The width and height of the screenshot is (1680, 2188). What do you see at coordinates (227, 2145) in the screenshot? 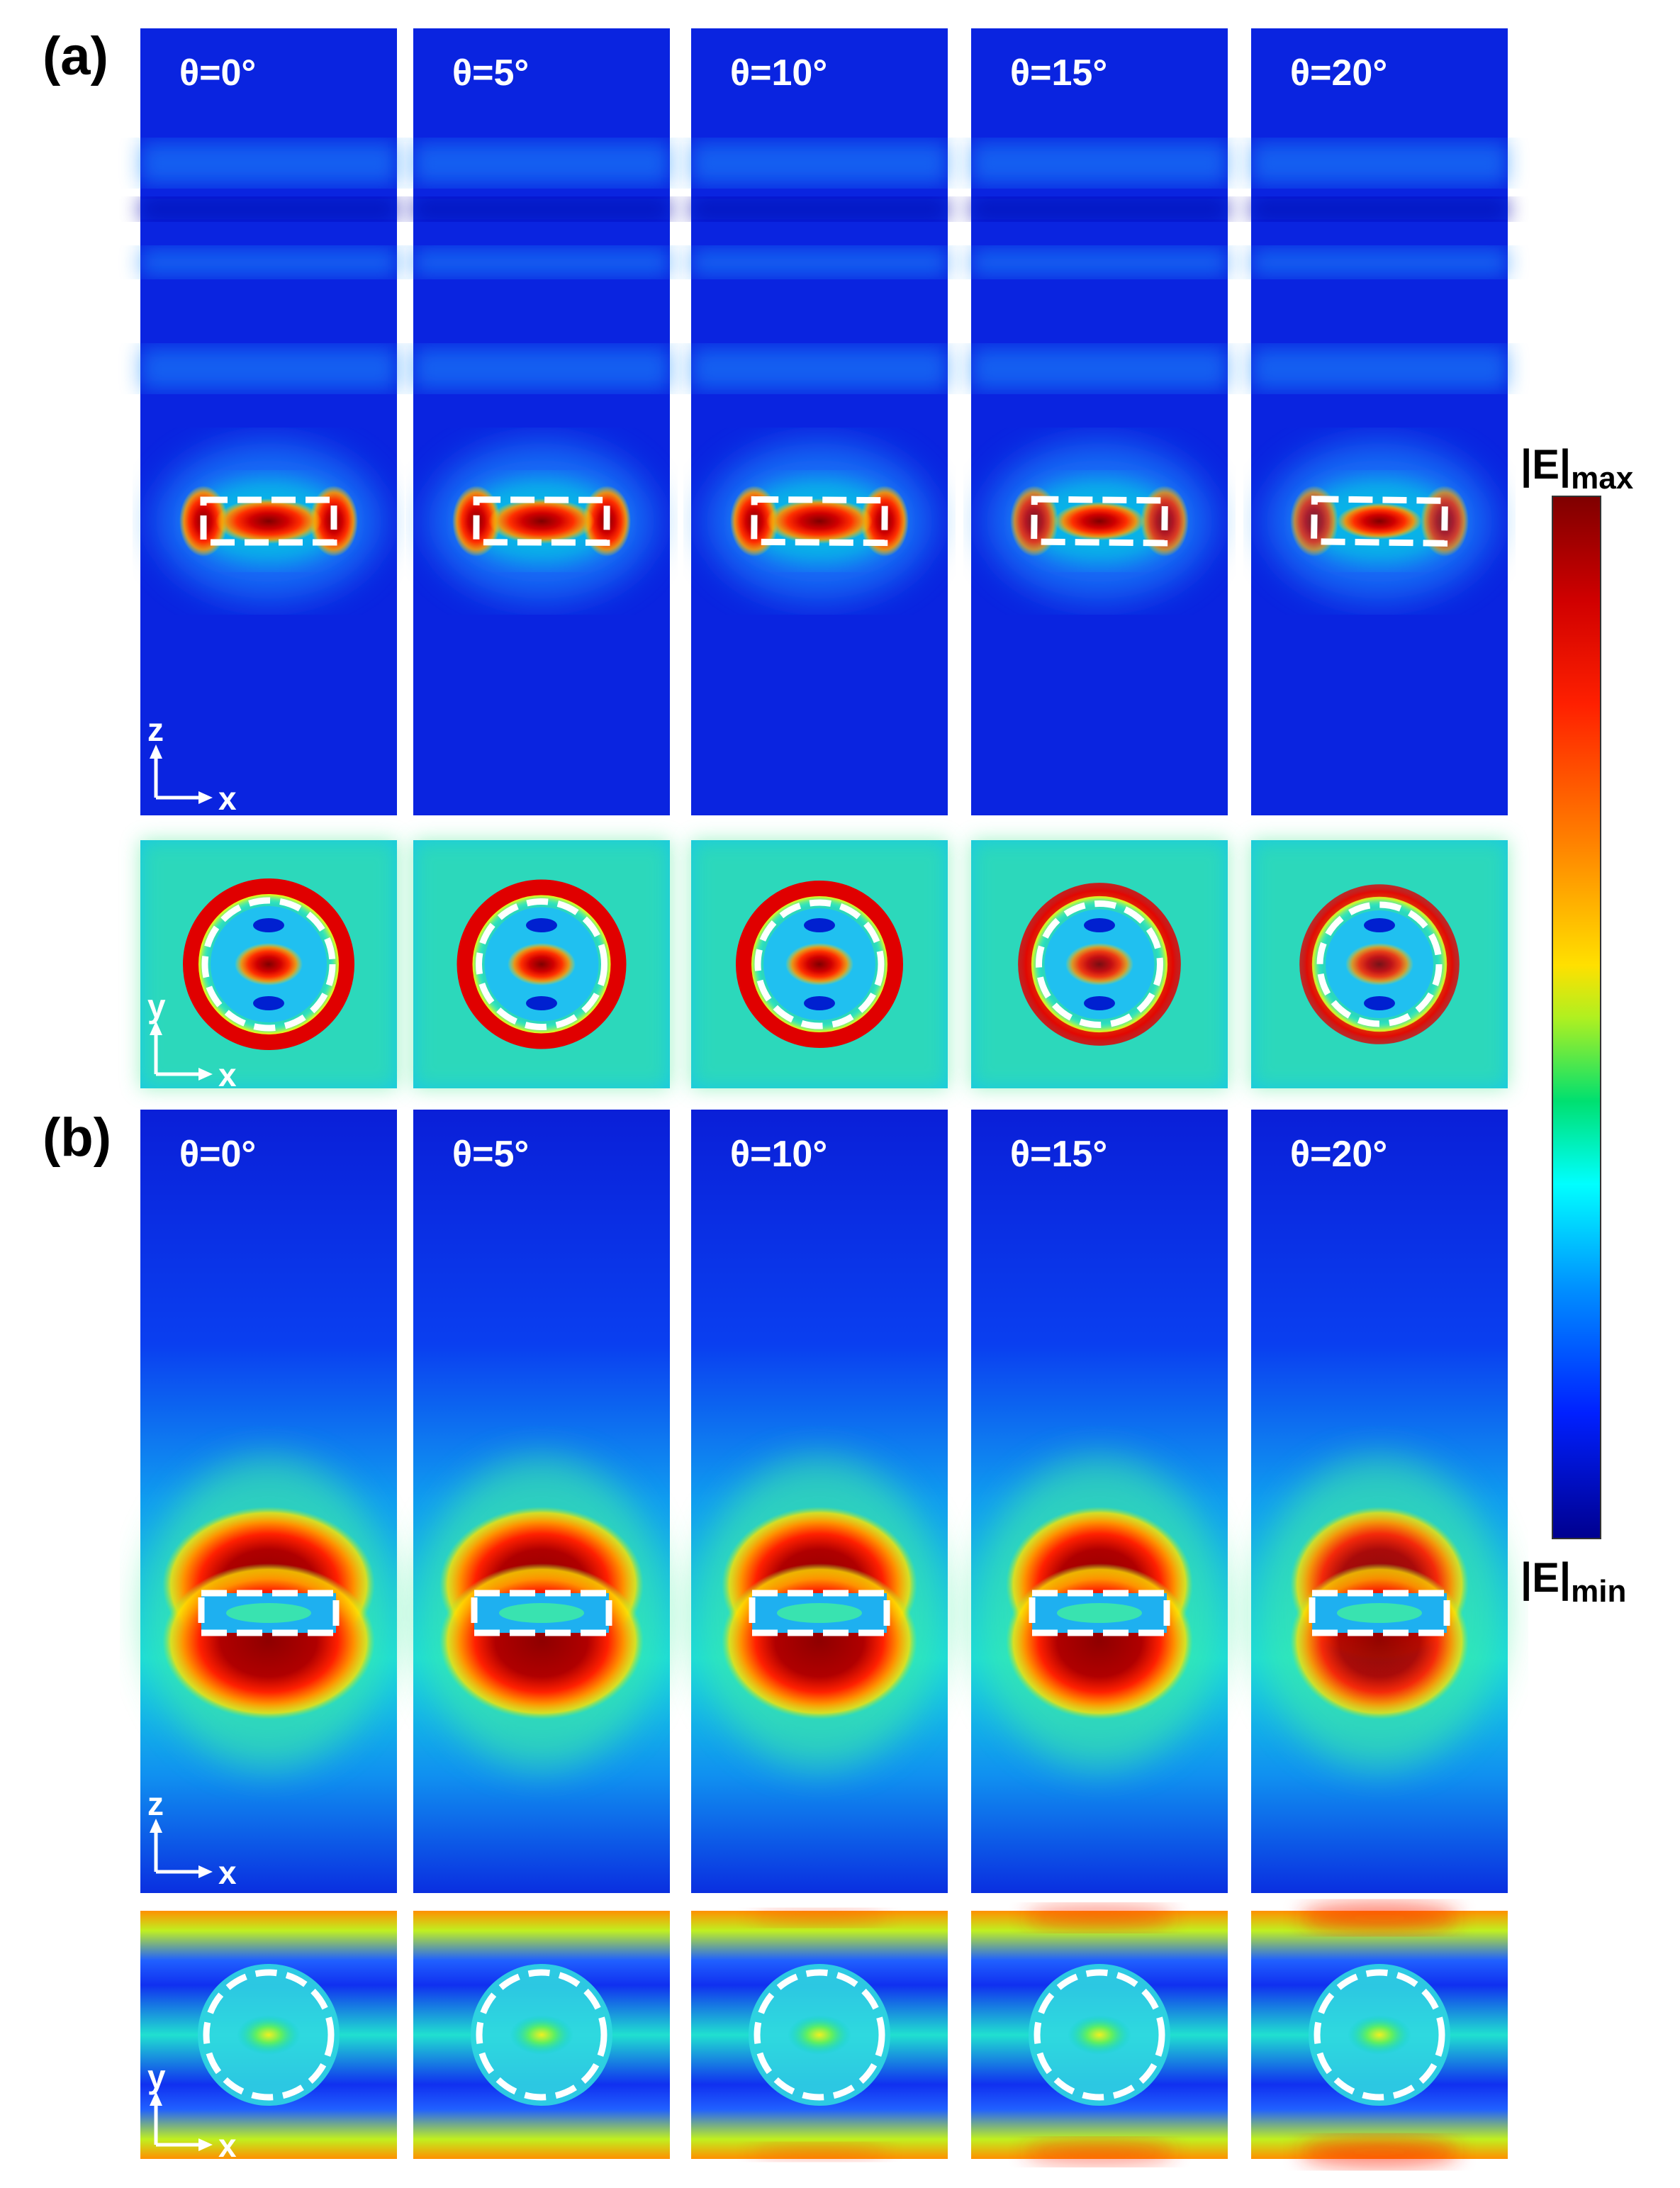
I see `top-b-axis-label-horizontal: x` at bounding box center [227, 2145].